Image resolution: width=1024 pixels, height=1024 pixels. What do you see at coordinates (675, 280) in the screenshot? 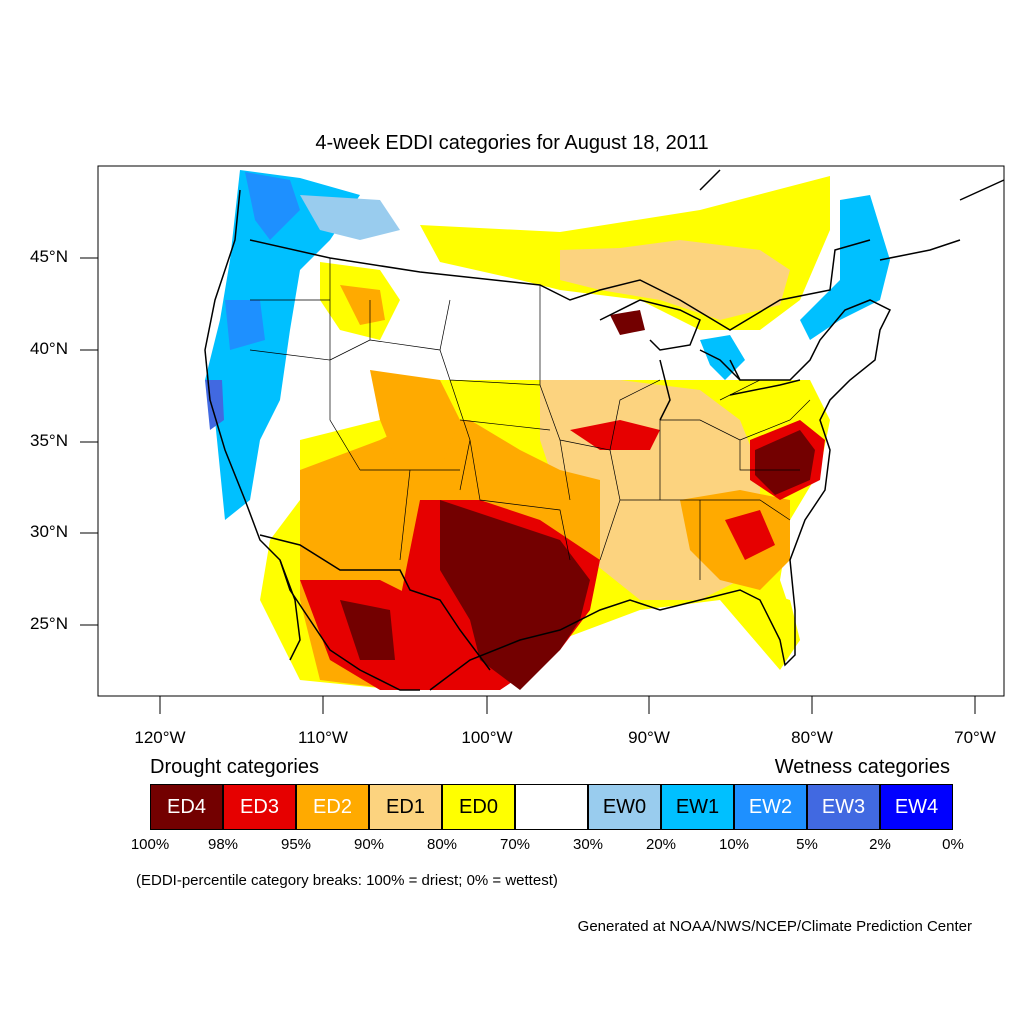
I see `canada-ed1` at bounding box center [675, 280].